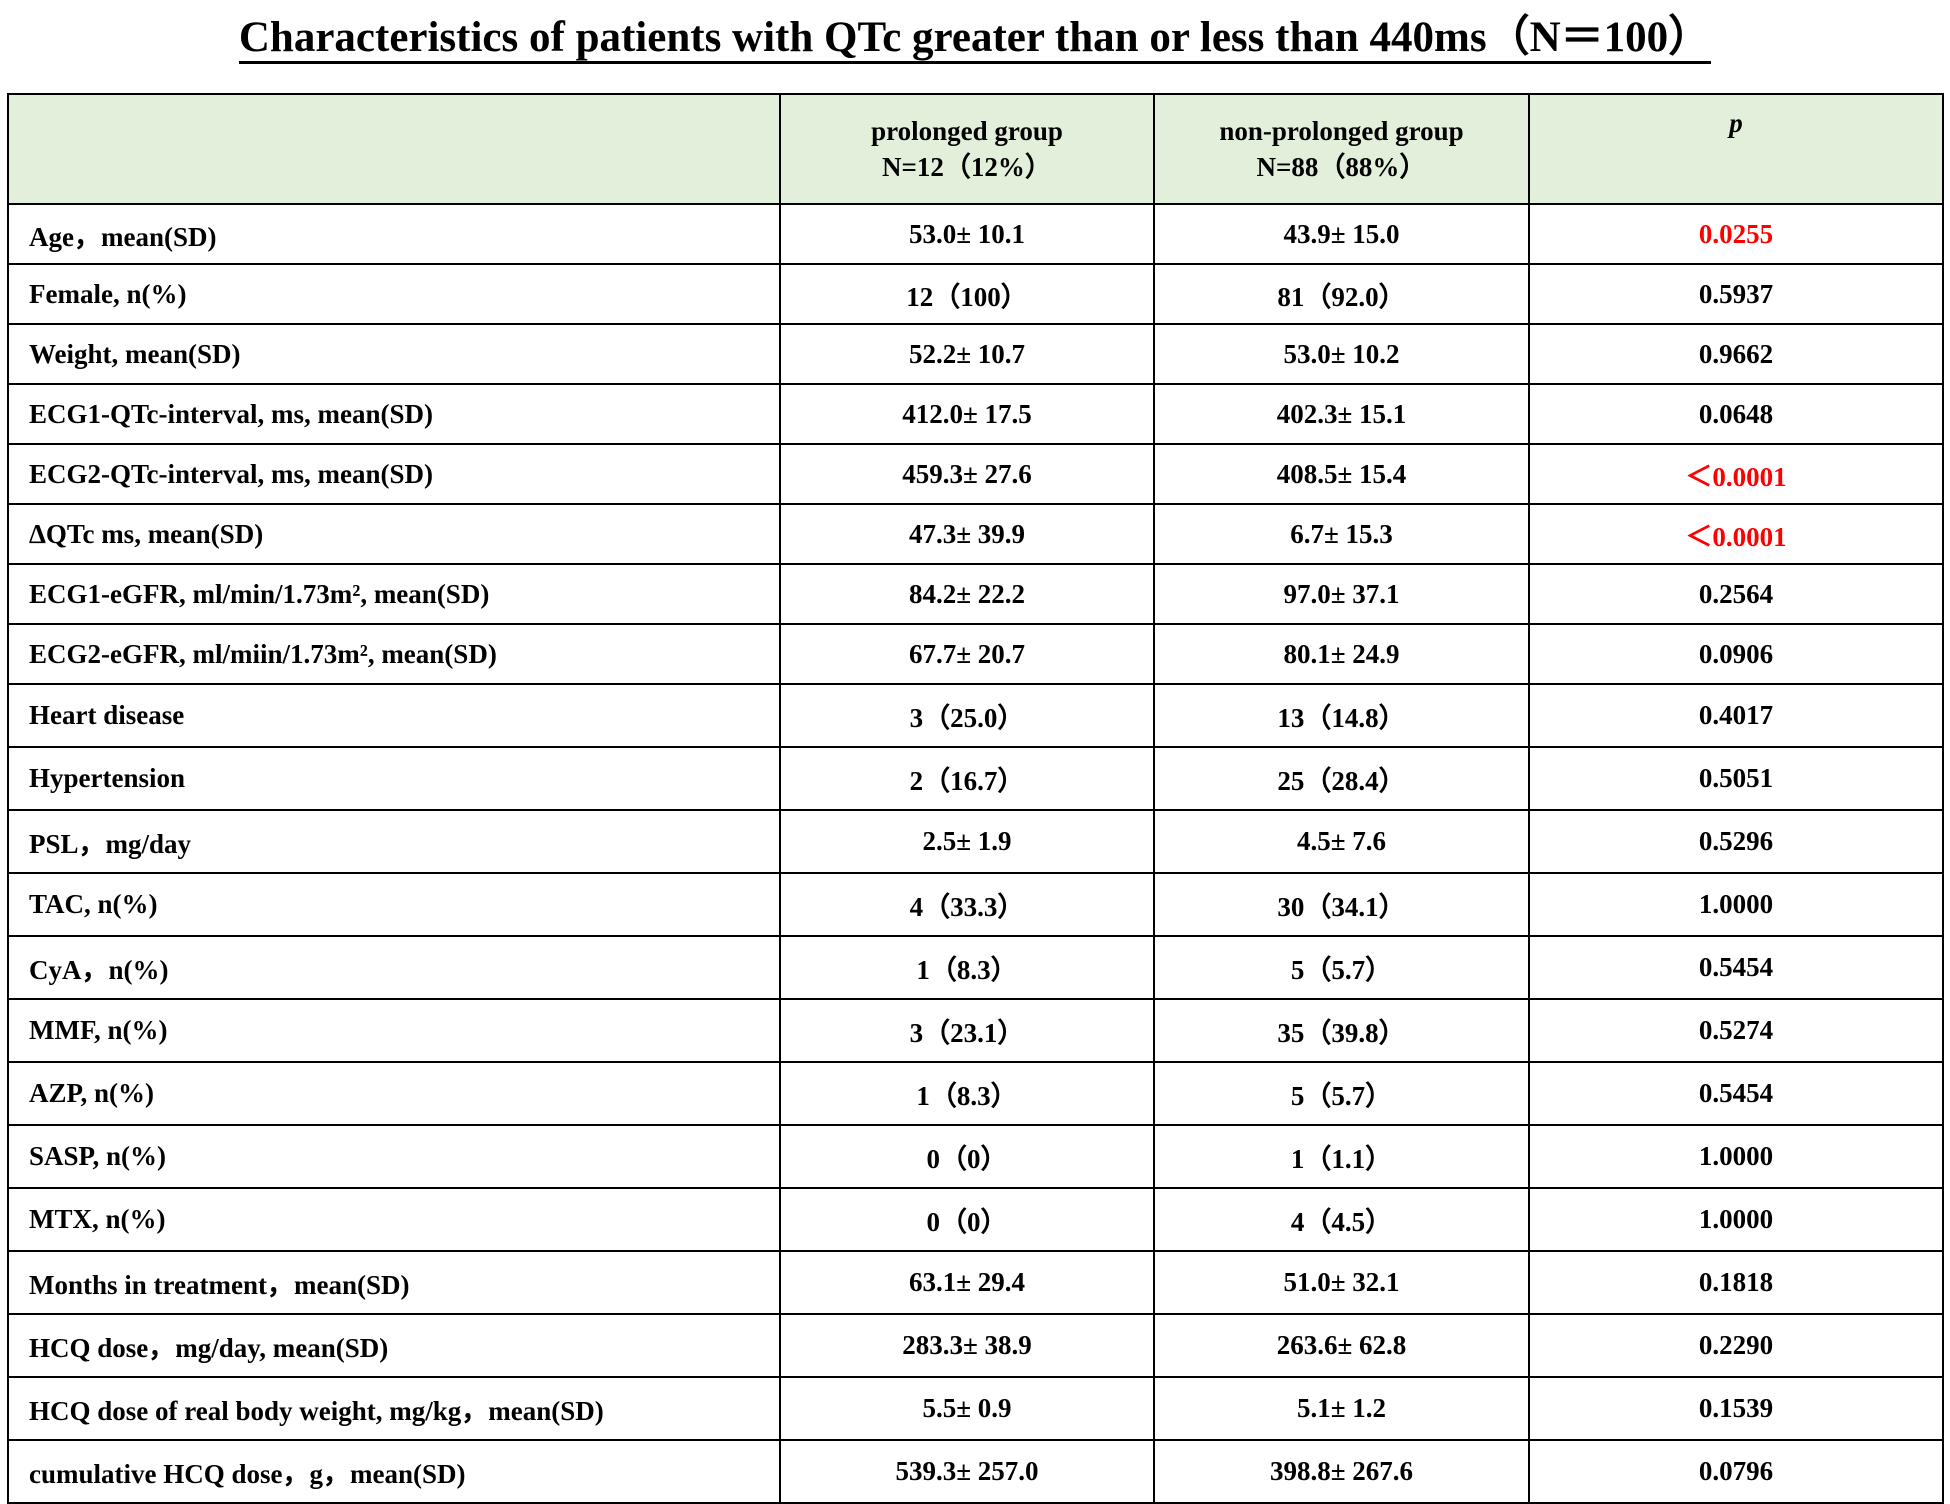 The width and height of the screenshot is (1950, 1504). What do you see at coordinates (975, 778) in the screenshot?
I see `table-row: Hypertension 2（16.7） 25（28.4） 0.5051` at bounding box center [975, 778].